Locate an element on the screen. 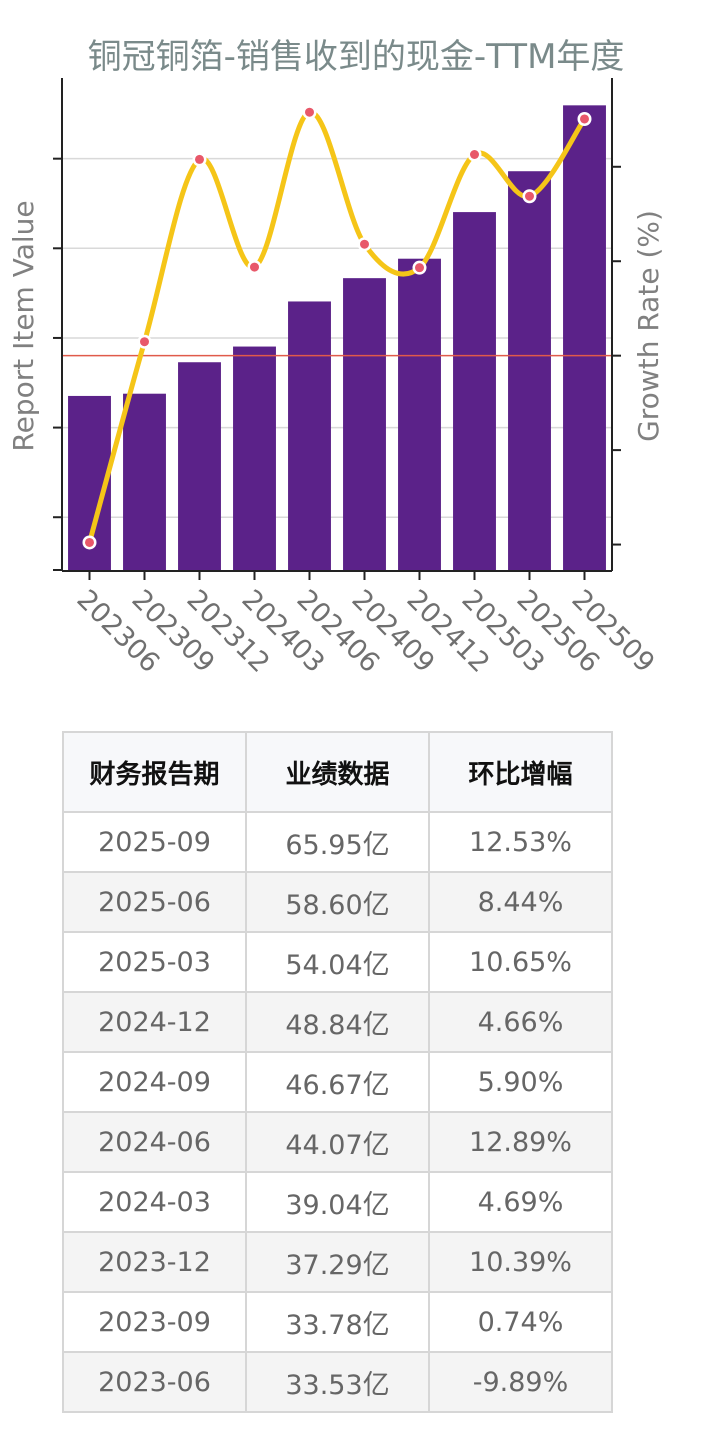  growth-cell: 0.74% is located at coordinates (520, 1322).